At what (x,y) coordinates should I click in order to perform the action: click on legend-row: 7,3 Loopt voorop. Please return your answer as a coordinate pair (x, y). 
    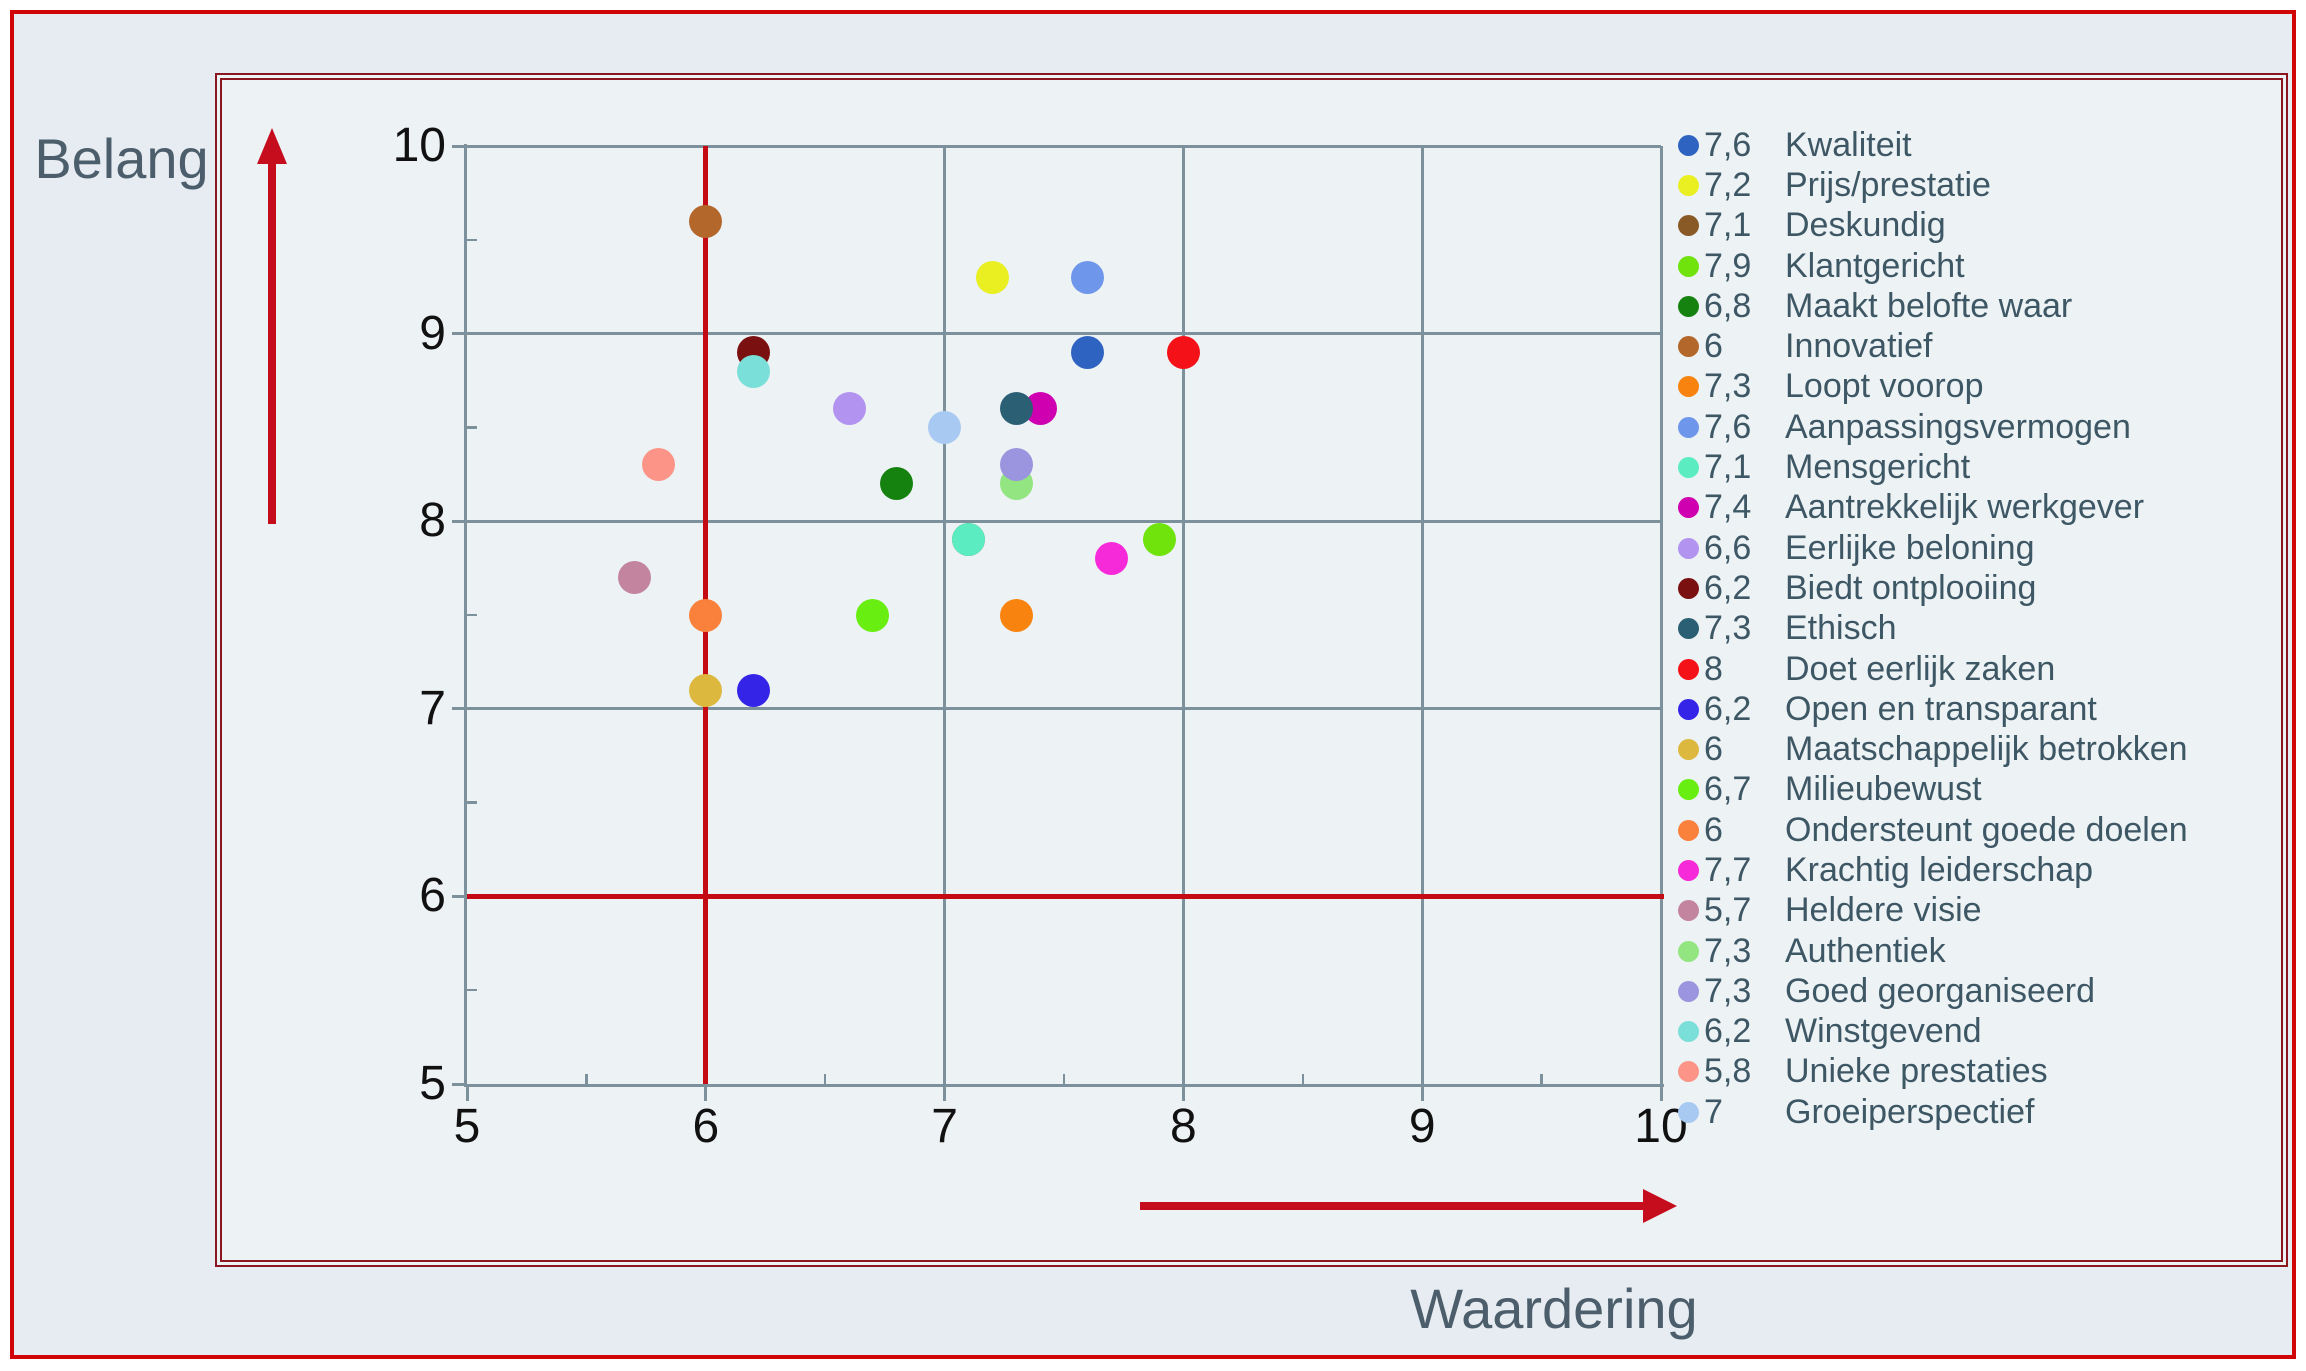
    Looking at the image, I should click on (1978, 387).